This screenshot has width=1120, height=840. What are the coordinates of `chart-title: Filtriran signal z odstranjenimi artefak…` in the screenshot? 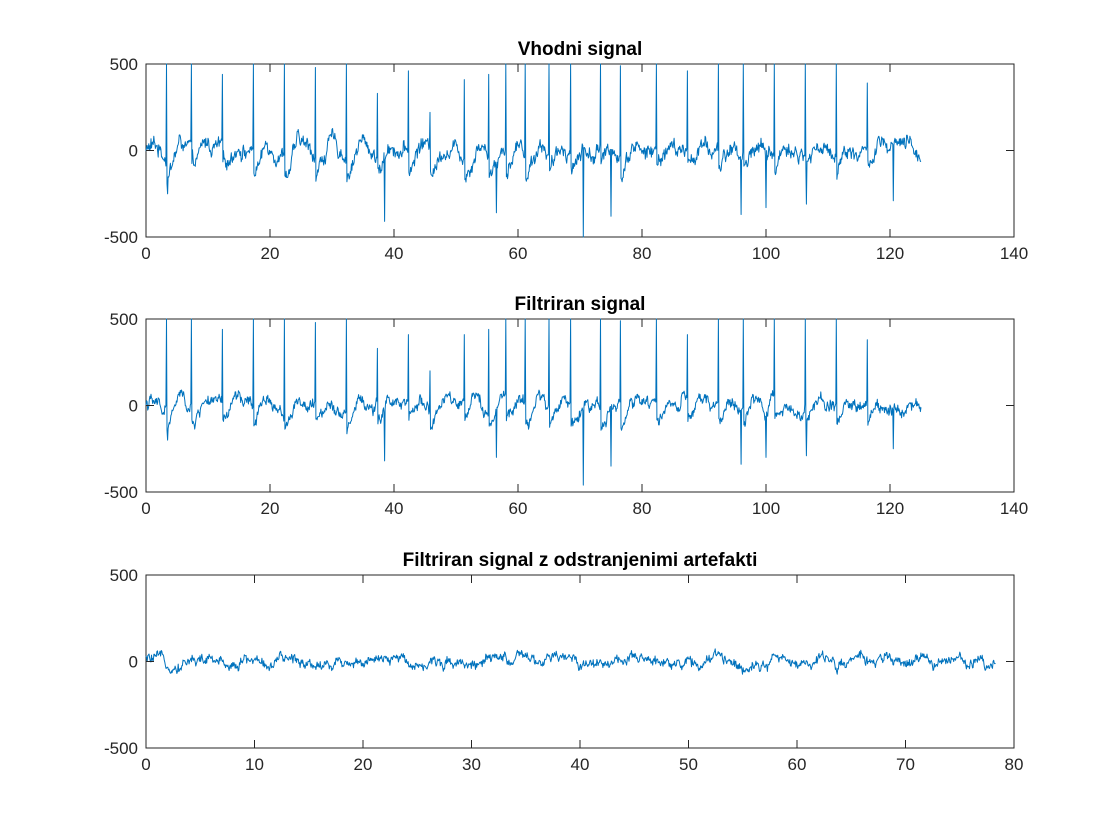 It's located at (580, 560).